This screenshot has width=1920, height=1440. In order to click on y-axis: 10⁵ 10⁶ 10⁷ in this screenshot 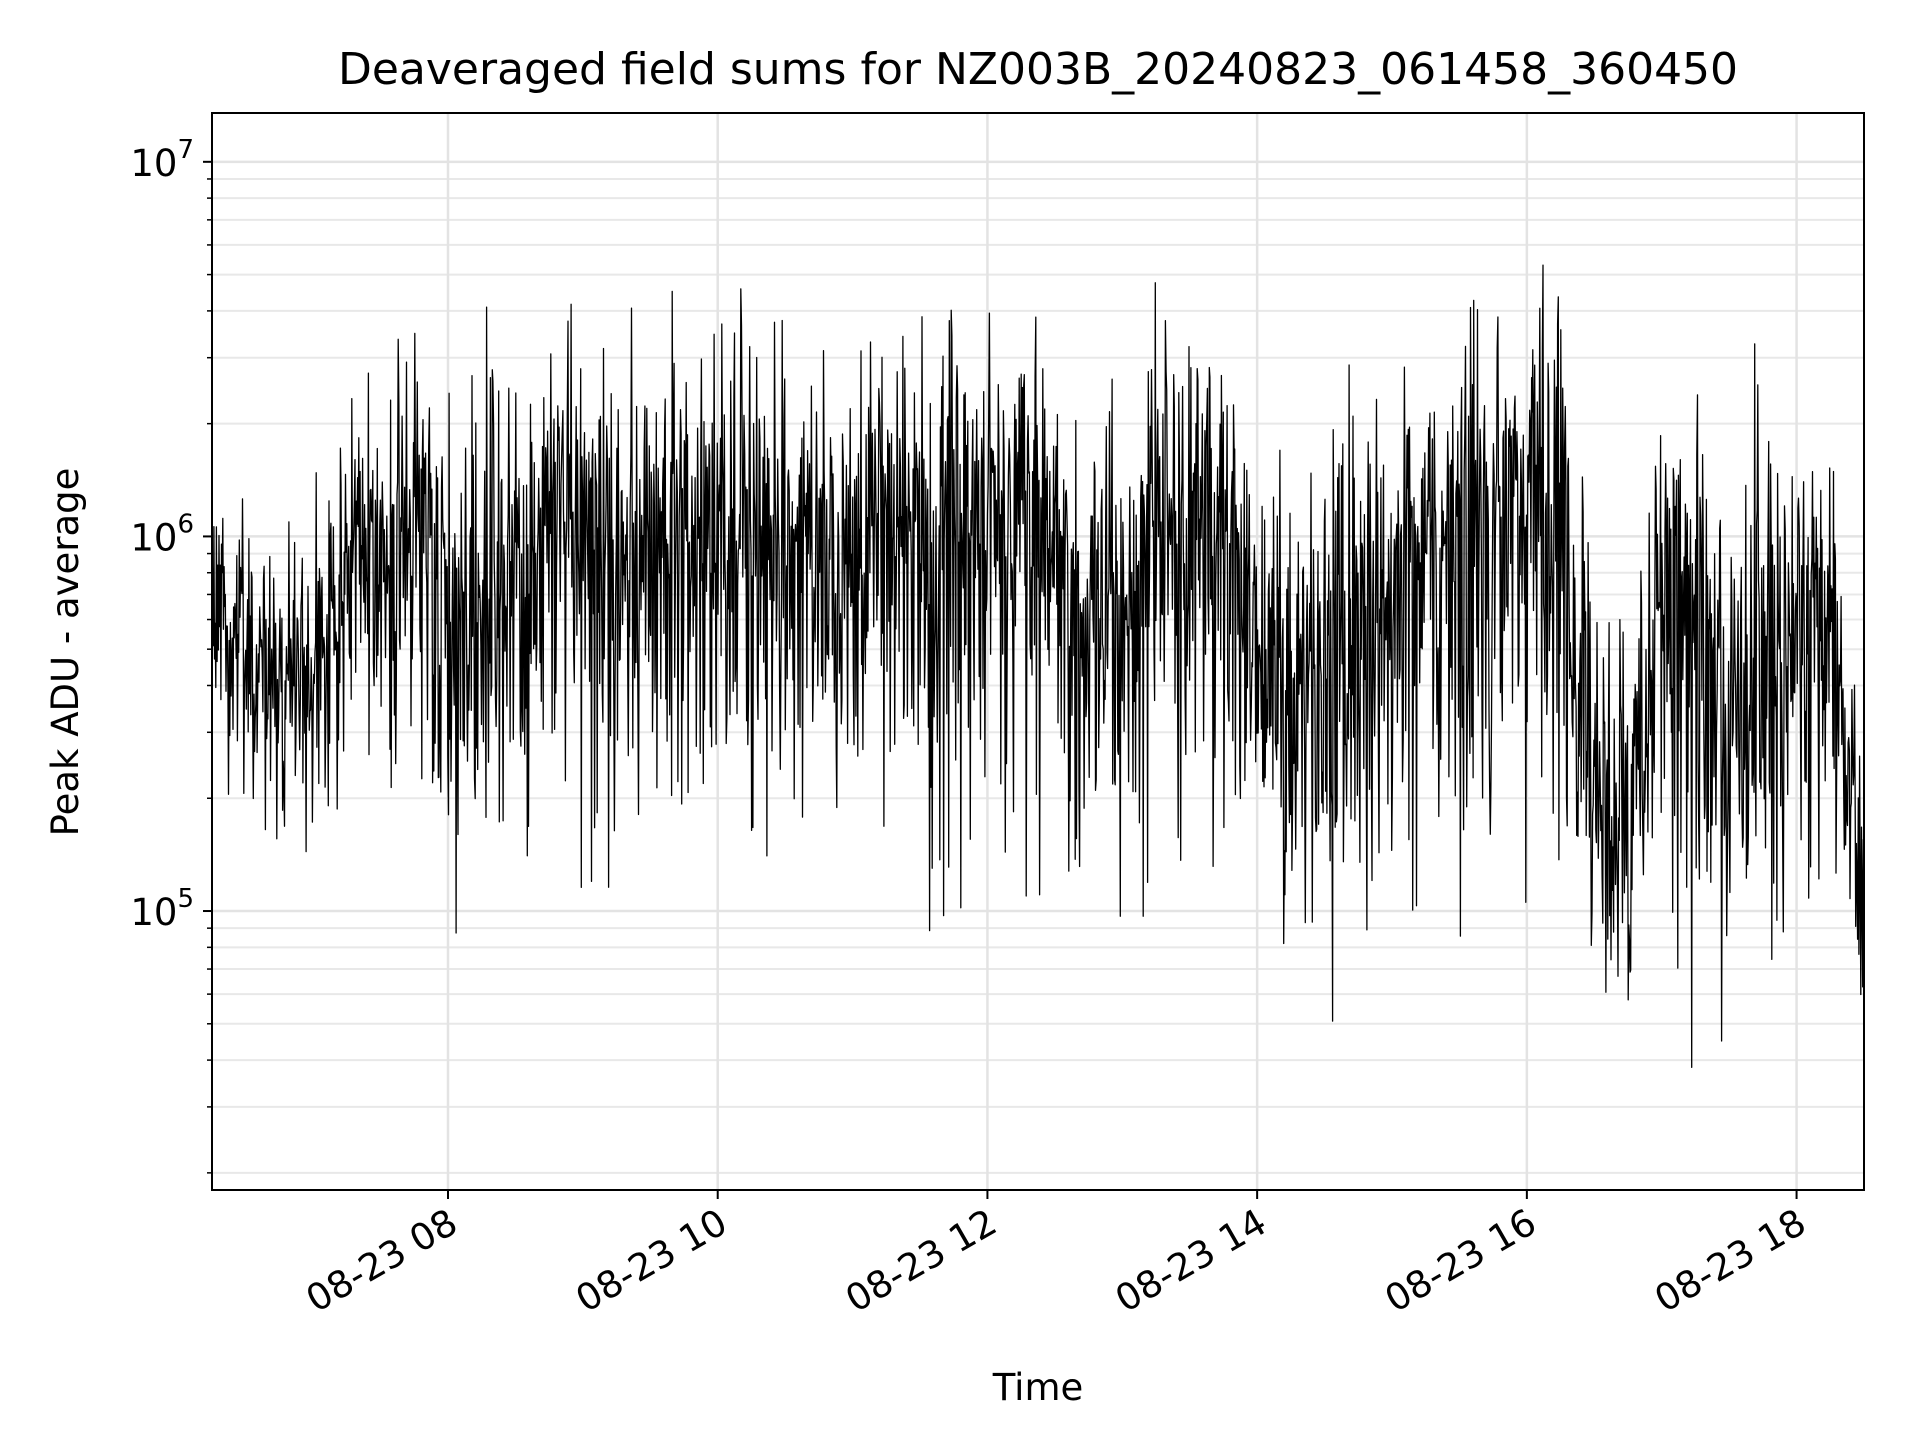, I will do `click(171, 654)`.